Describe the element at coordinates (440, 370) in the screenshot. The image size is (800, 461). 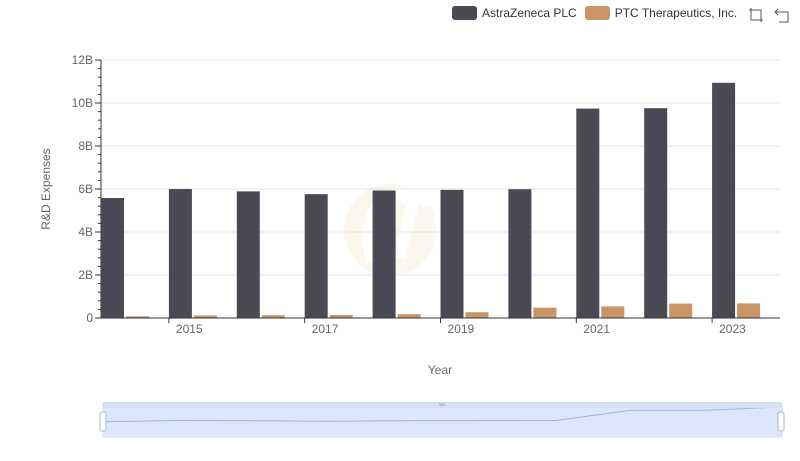
I see `x-axis-title: Year` at that location.